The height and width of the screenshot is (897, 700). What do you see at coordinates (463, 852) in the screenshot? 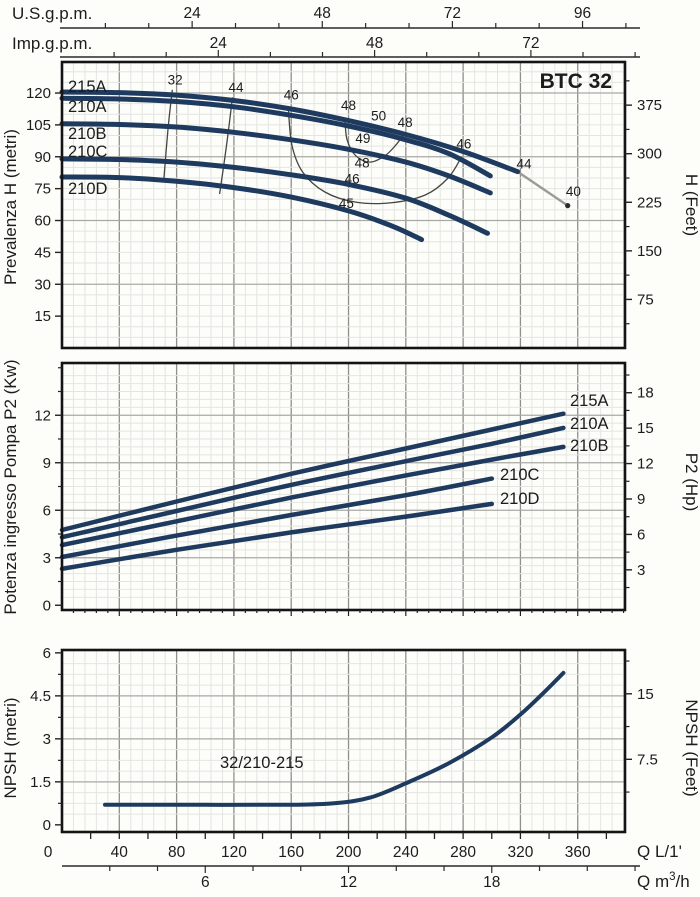
I see `svg-text: 280` at bounding box center [463, 852].